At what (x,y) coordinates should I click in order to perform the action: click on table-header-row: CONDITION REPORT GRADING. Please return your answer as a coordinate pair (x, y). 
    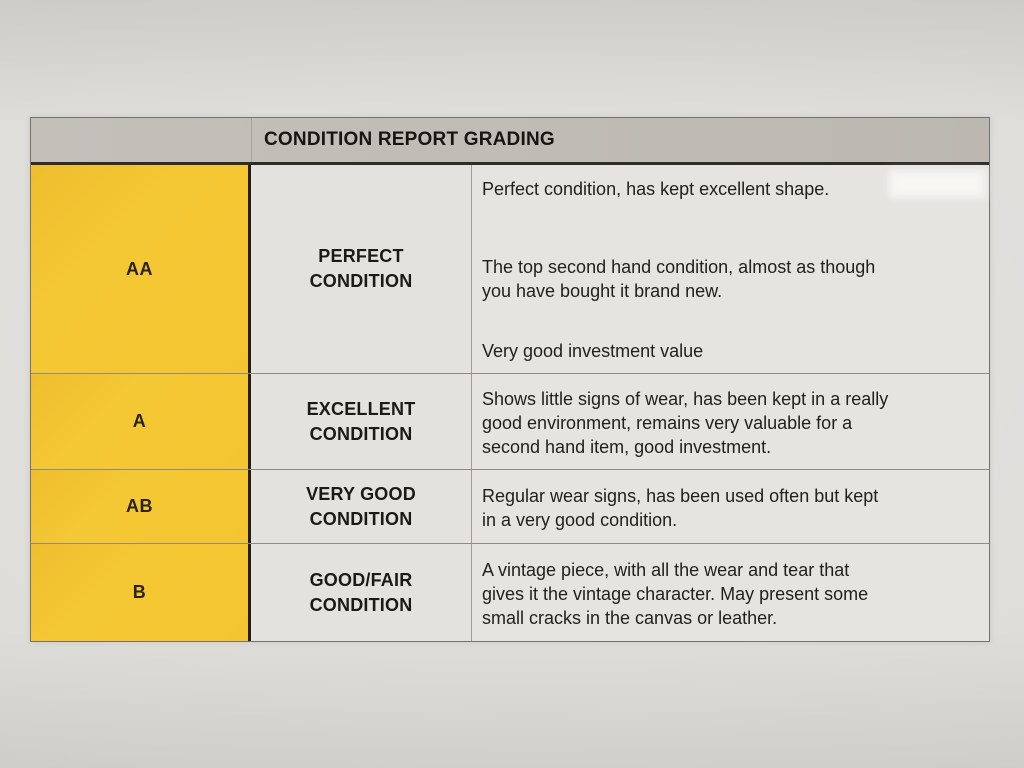
    Looking at the image, I should click on (510, 141).